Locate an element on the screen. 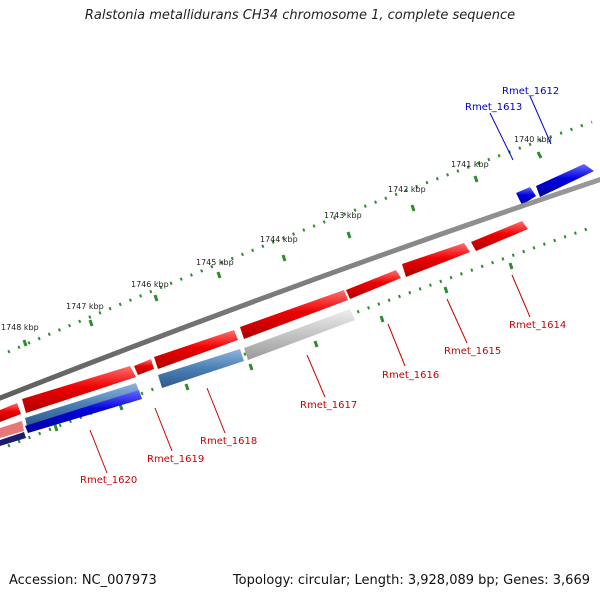 This screenshot has width=600, height=600. gene-arrow-rmet-1616a is located at coordinates (373, 284).